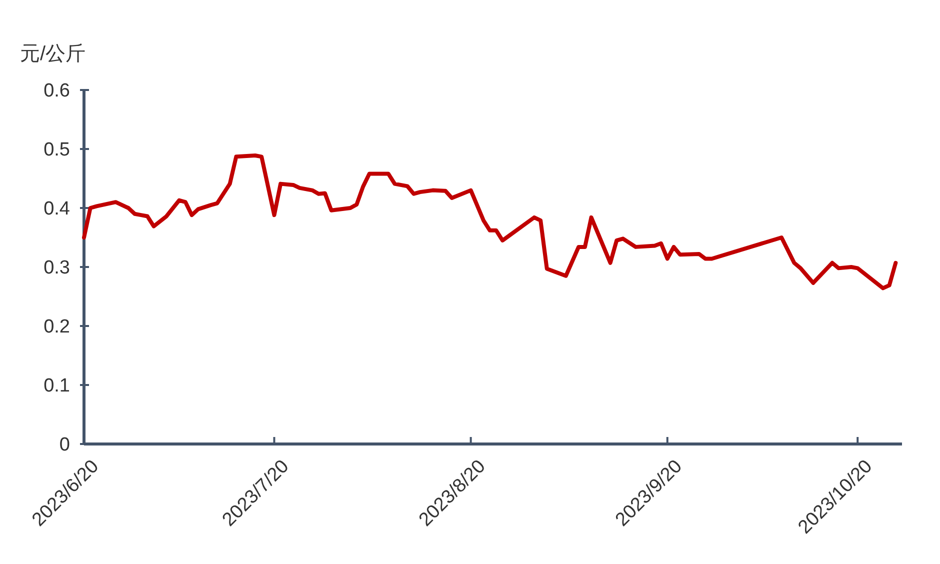  What do you see at coordinates (53, 54) in the screenshot?
I see `y-axis-title: 元/公斤` at bounding box center [53, 54].